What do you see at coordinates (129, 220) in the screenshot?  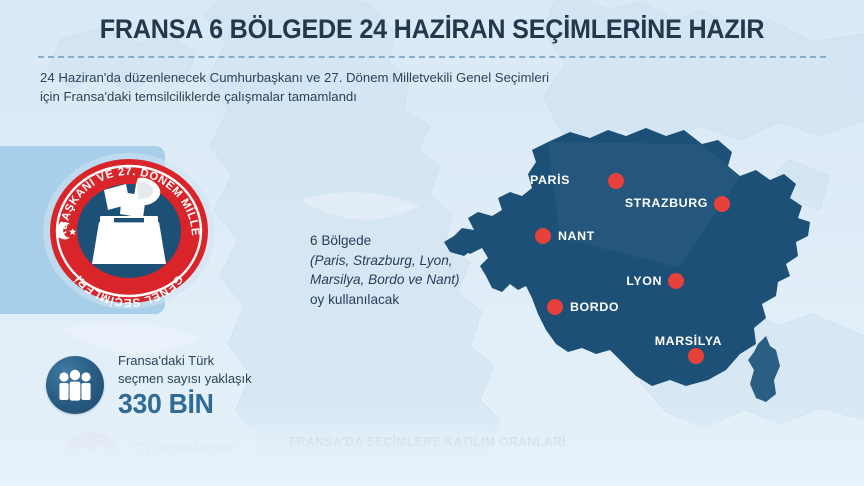 I see `ballot-box-icon` at bounding box center [129, 220].